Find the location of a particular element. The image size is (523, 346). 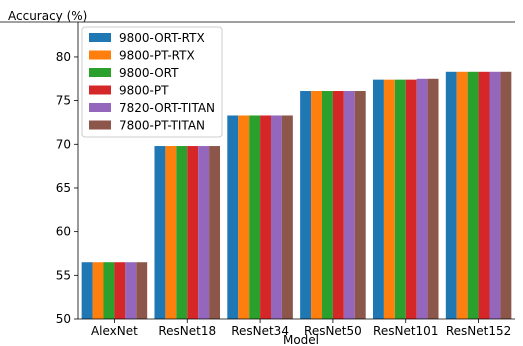

bar-resnet101-9800-ort-rtx is located at coordinates (378, 199).